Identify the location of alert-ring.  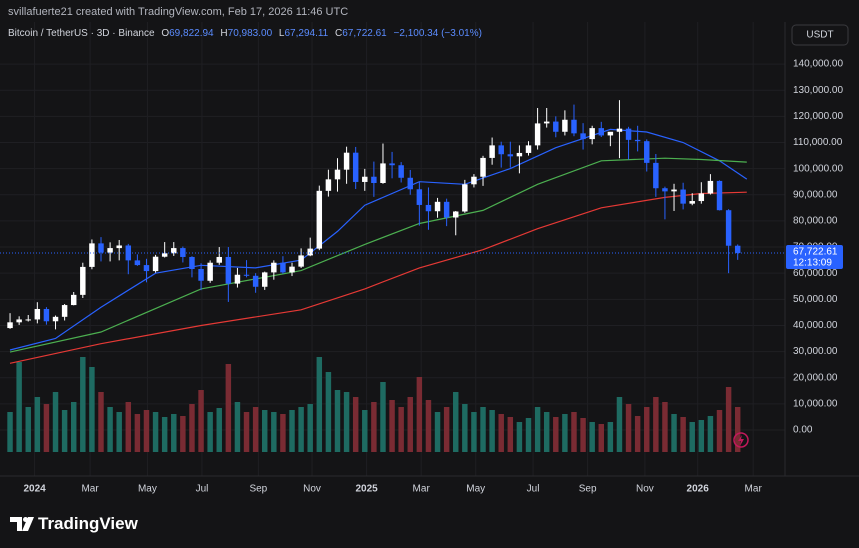
(741, 440).